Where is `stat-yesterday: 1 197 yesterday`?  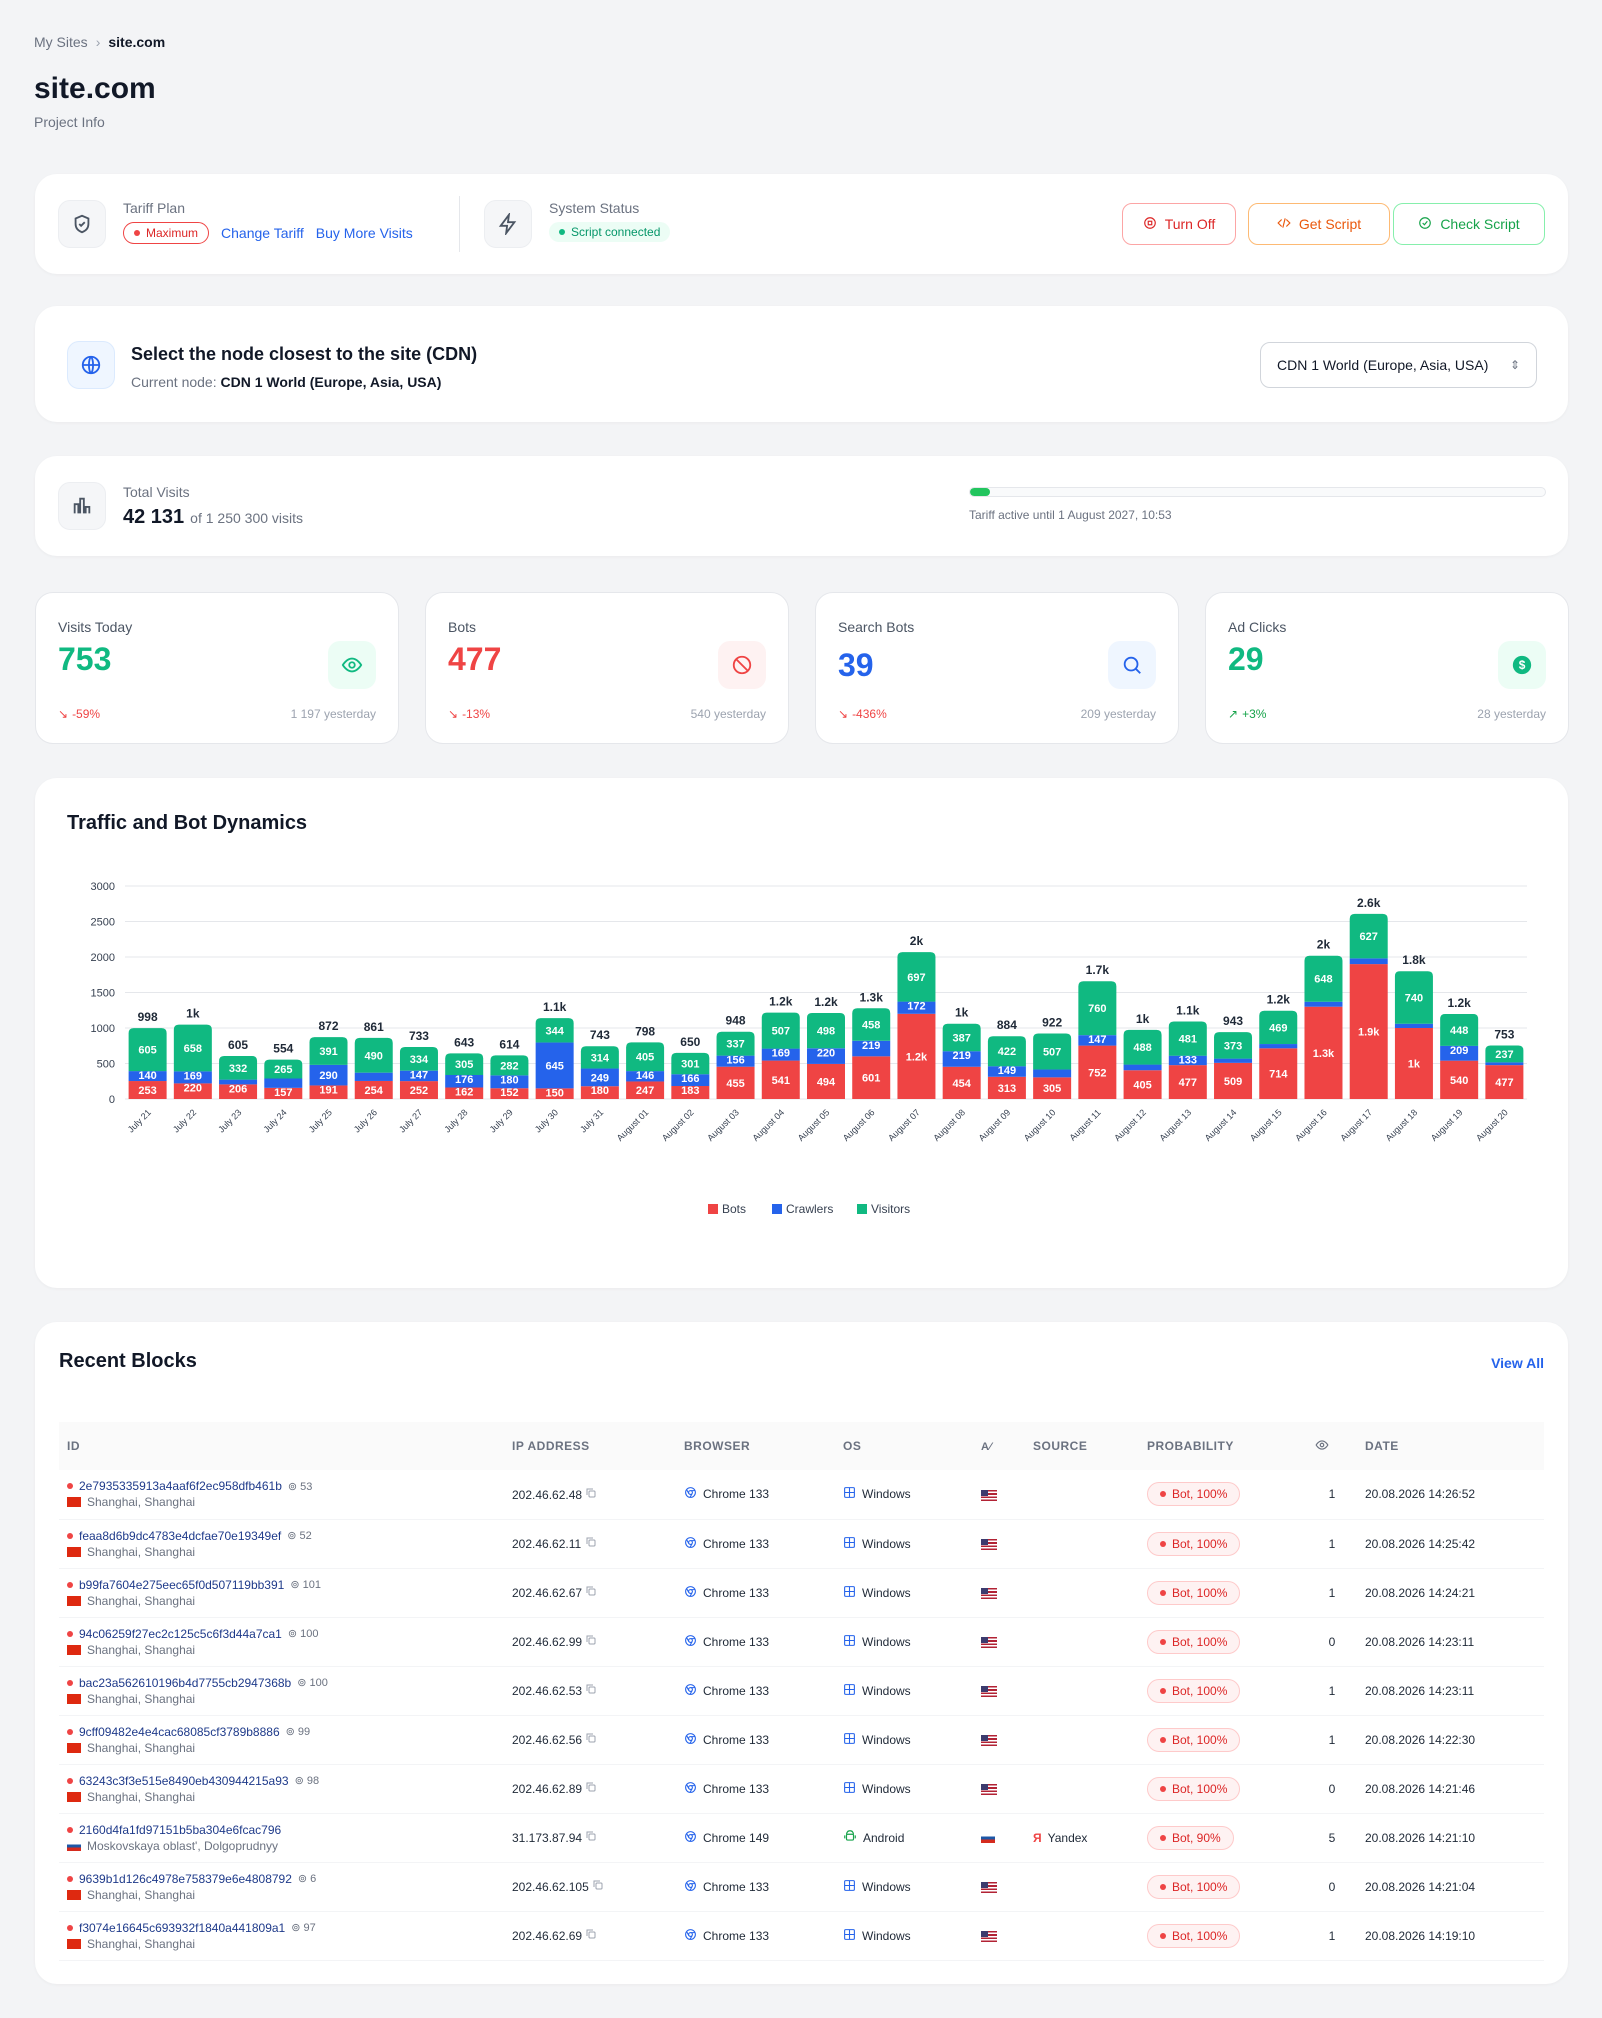 stat-yesterday: 1 197 yesterday is located at coordinates (333, 714).